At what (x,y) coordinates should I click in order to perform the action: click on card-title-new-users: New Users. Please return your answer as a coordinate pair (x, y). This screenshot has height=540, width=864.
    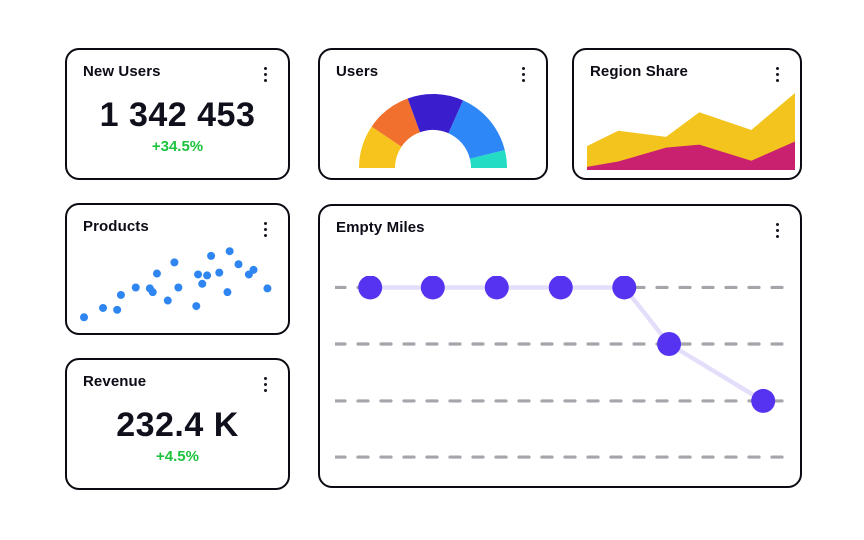
    Looking at the image, I should click on (122, 71).